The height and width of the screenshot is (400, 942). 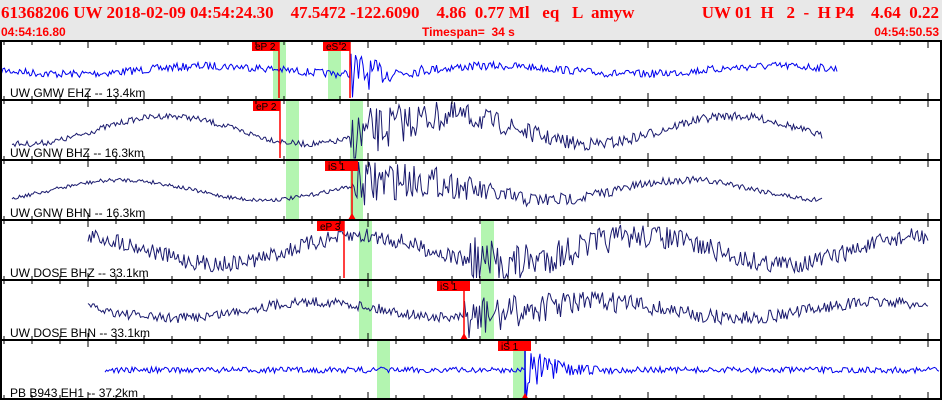 I want to click on channel-label: UW DOSE BHN -- 33.1km, so click(x=80, y=333).